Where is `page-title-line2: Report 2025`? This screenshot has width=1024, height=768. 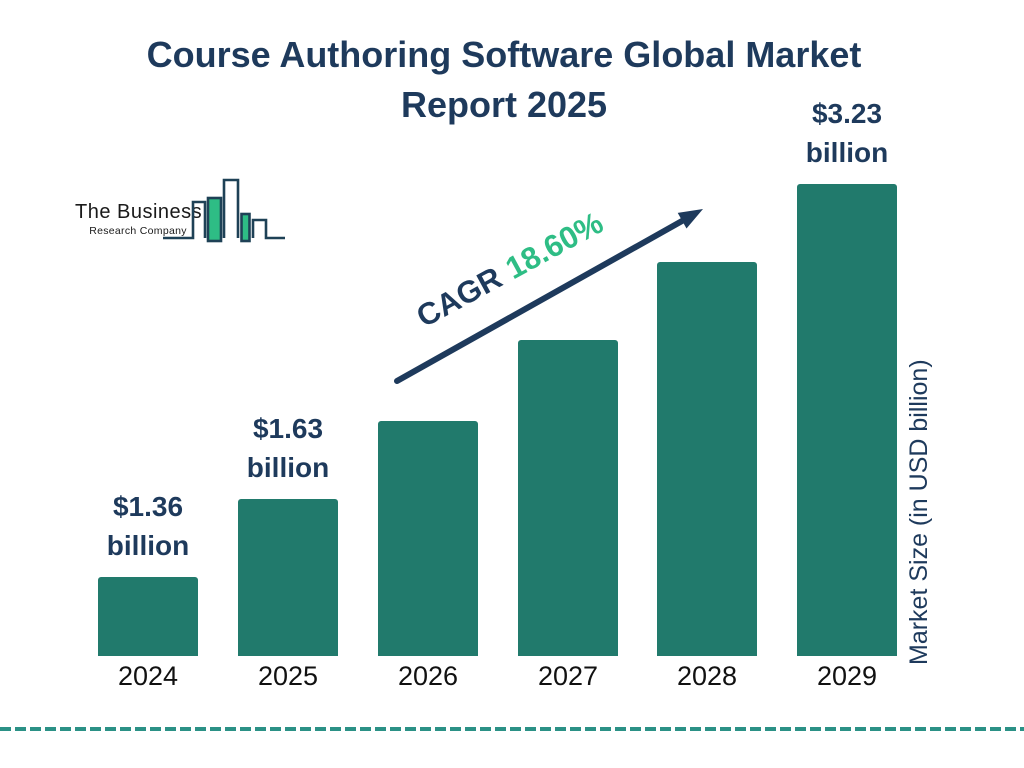
page-title-line2: Report 2025 is located at coordinates (504, 104).